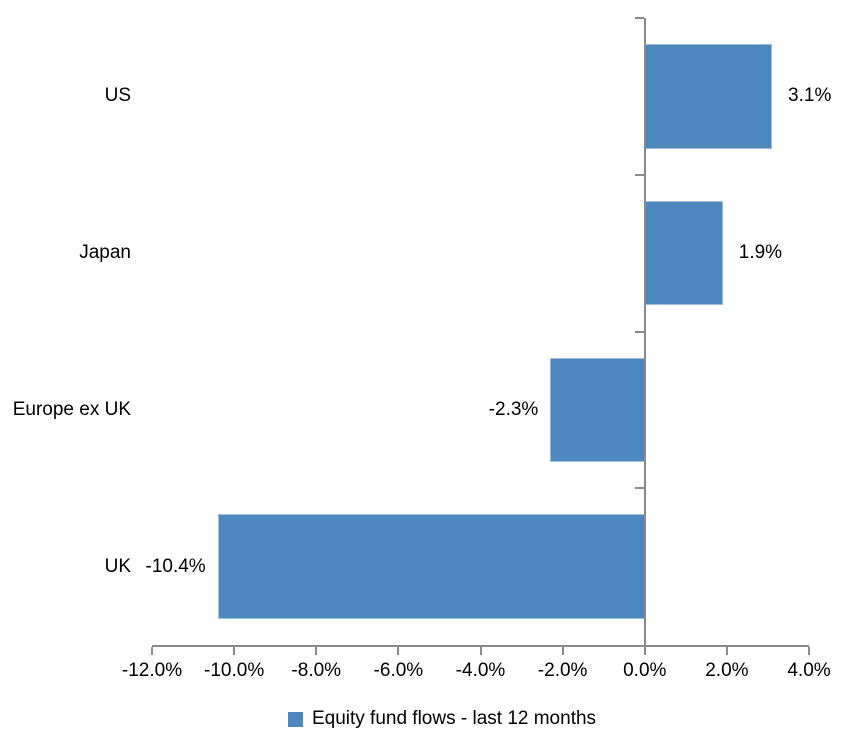 Image resolution: width=852 pixels, height=747 pixels. Describe the element at coordinates (727, 670) in the screenshot. I see `x-tick-label: 2.0%` at that location.